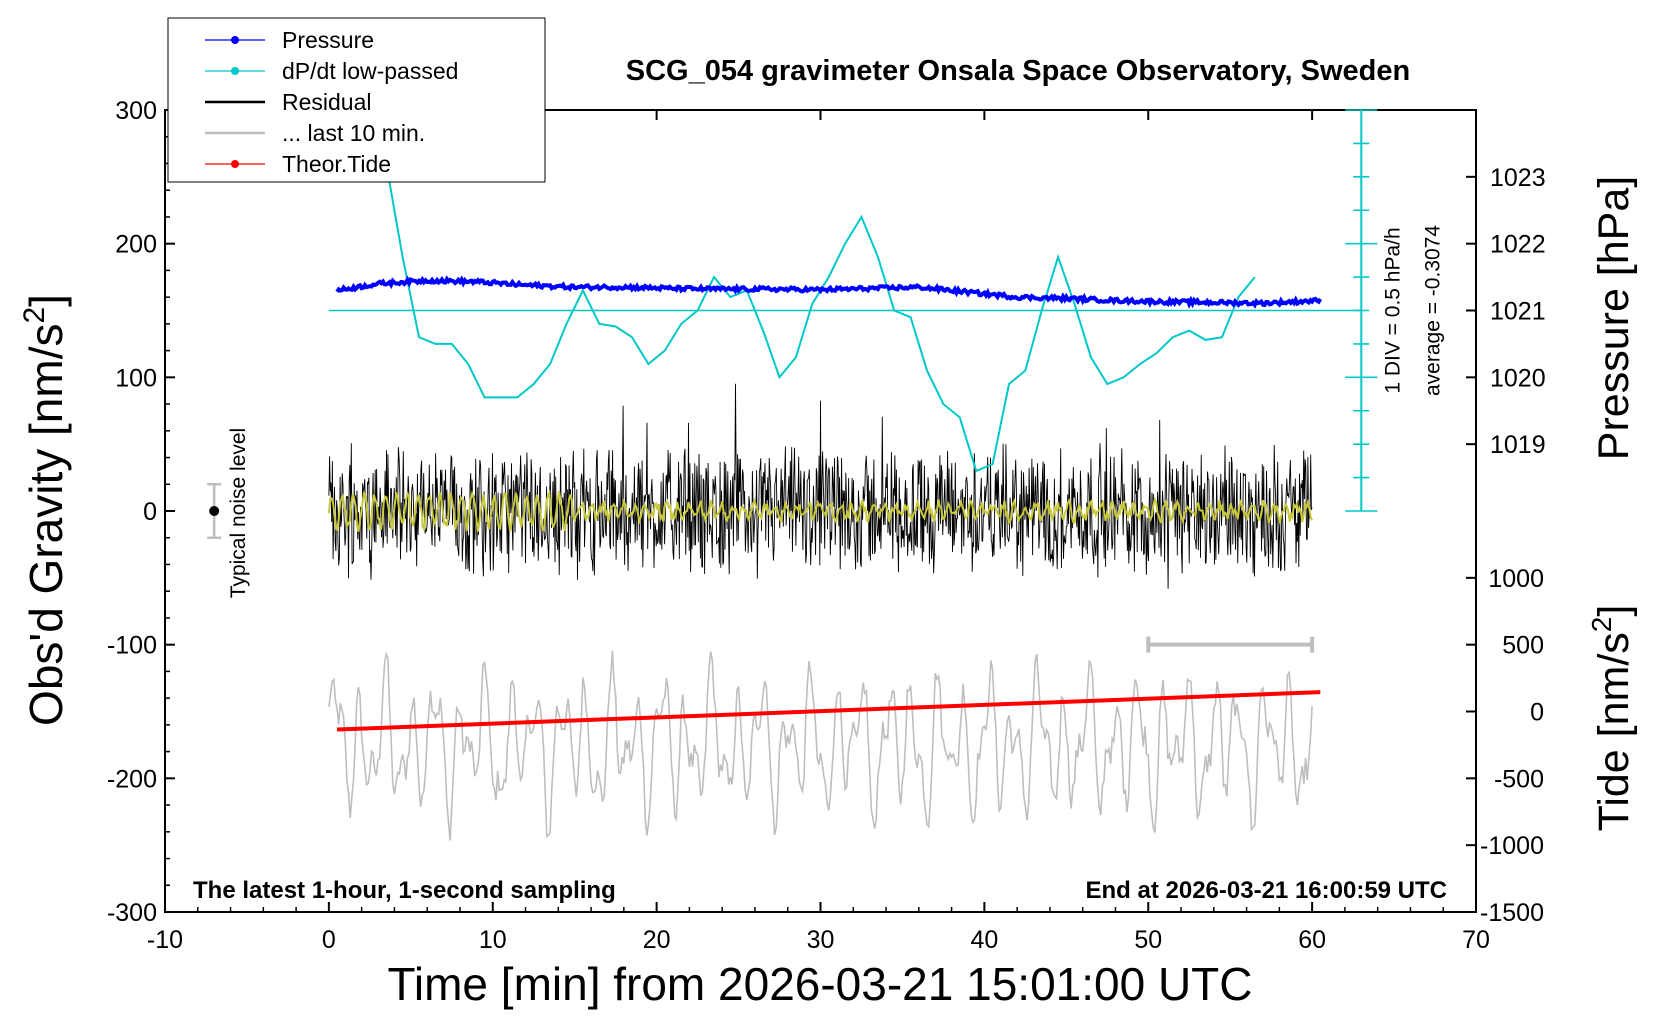  What do you see at coordinates (657, 940) in the screenshot?
I see `x-tick-label: 20` at bounding box center [657, 940].